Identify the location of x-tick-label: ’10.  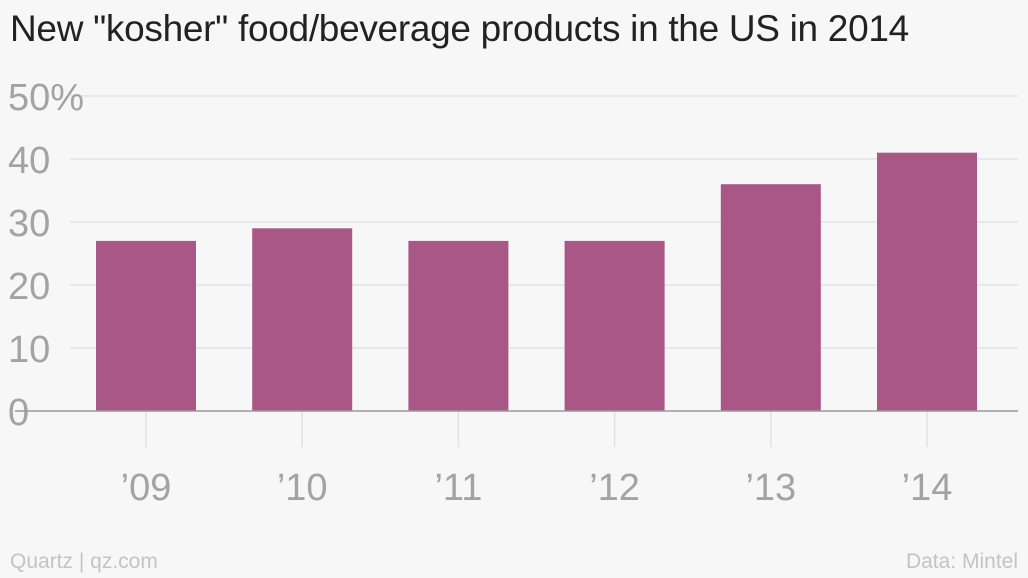
(302, 488).